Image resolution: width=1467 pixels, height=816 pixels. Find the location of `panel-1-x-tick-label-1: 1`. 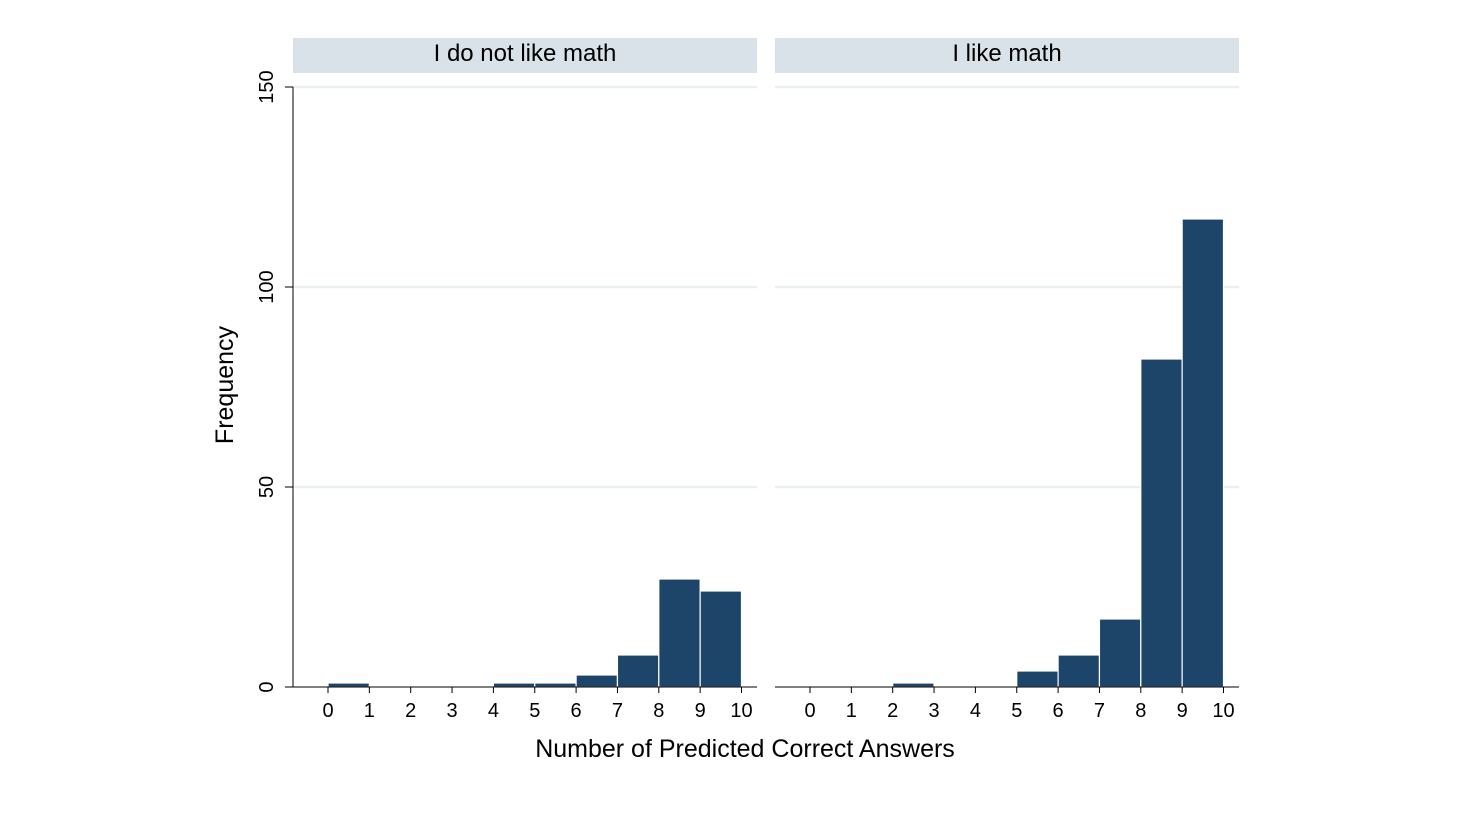

panel-1-x-tick-label-1: 1 is located at coordinates (369, 711).